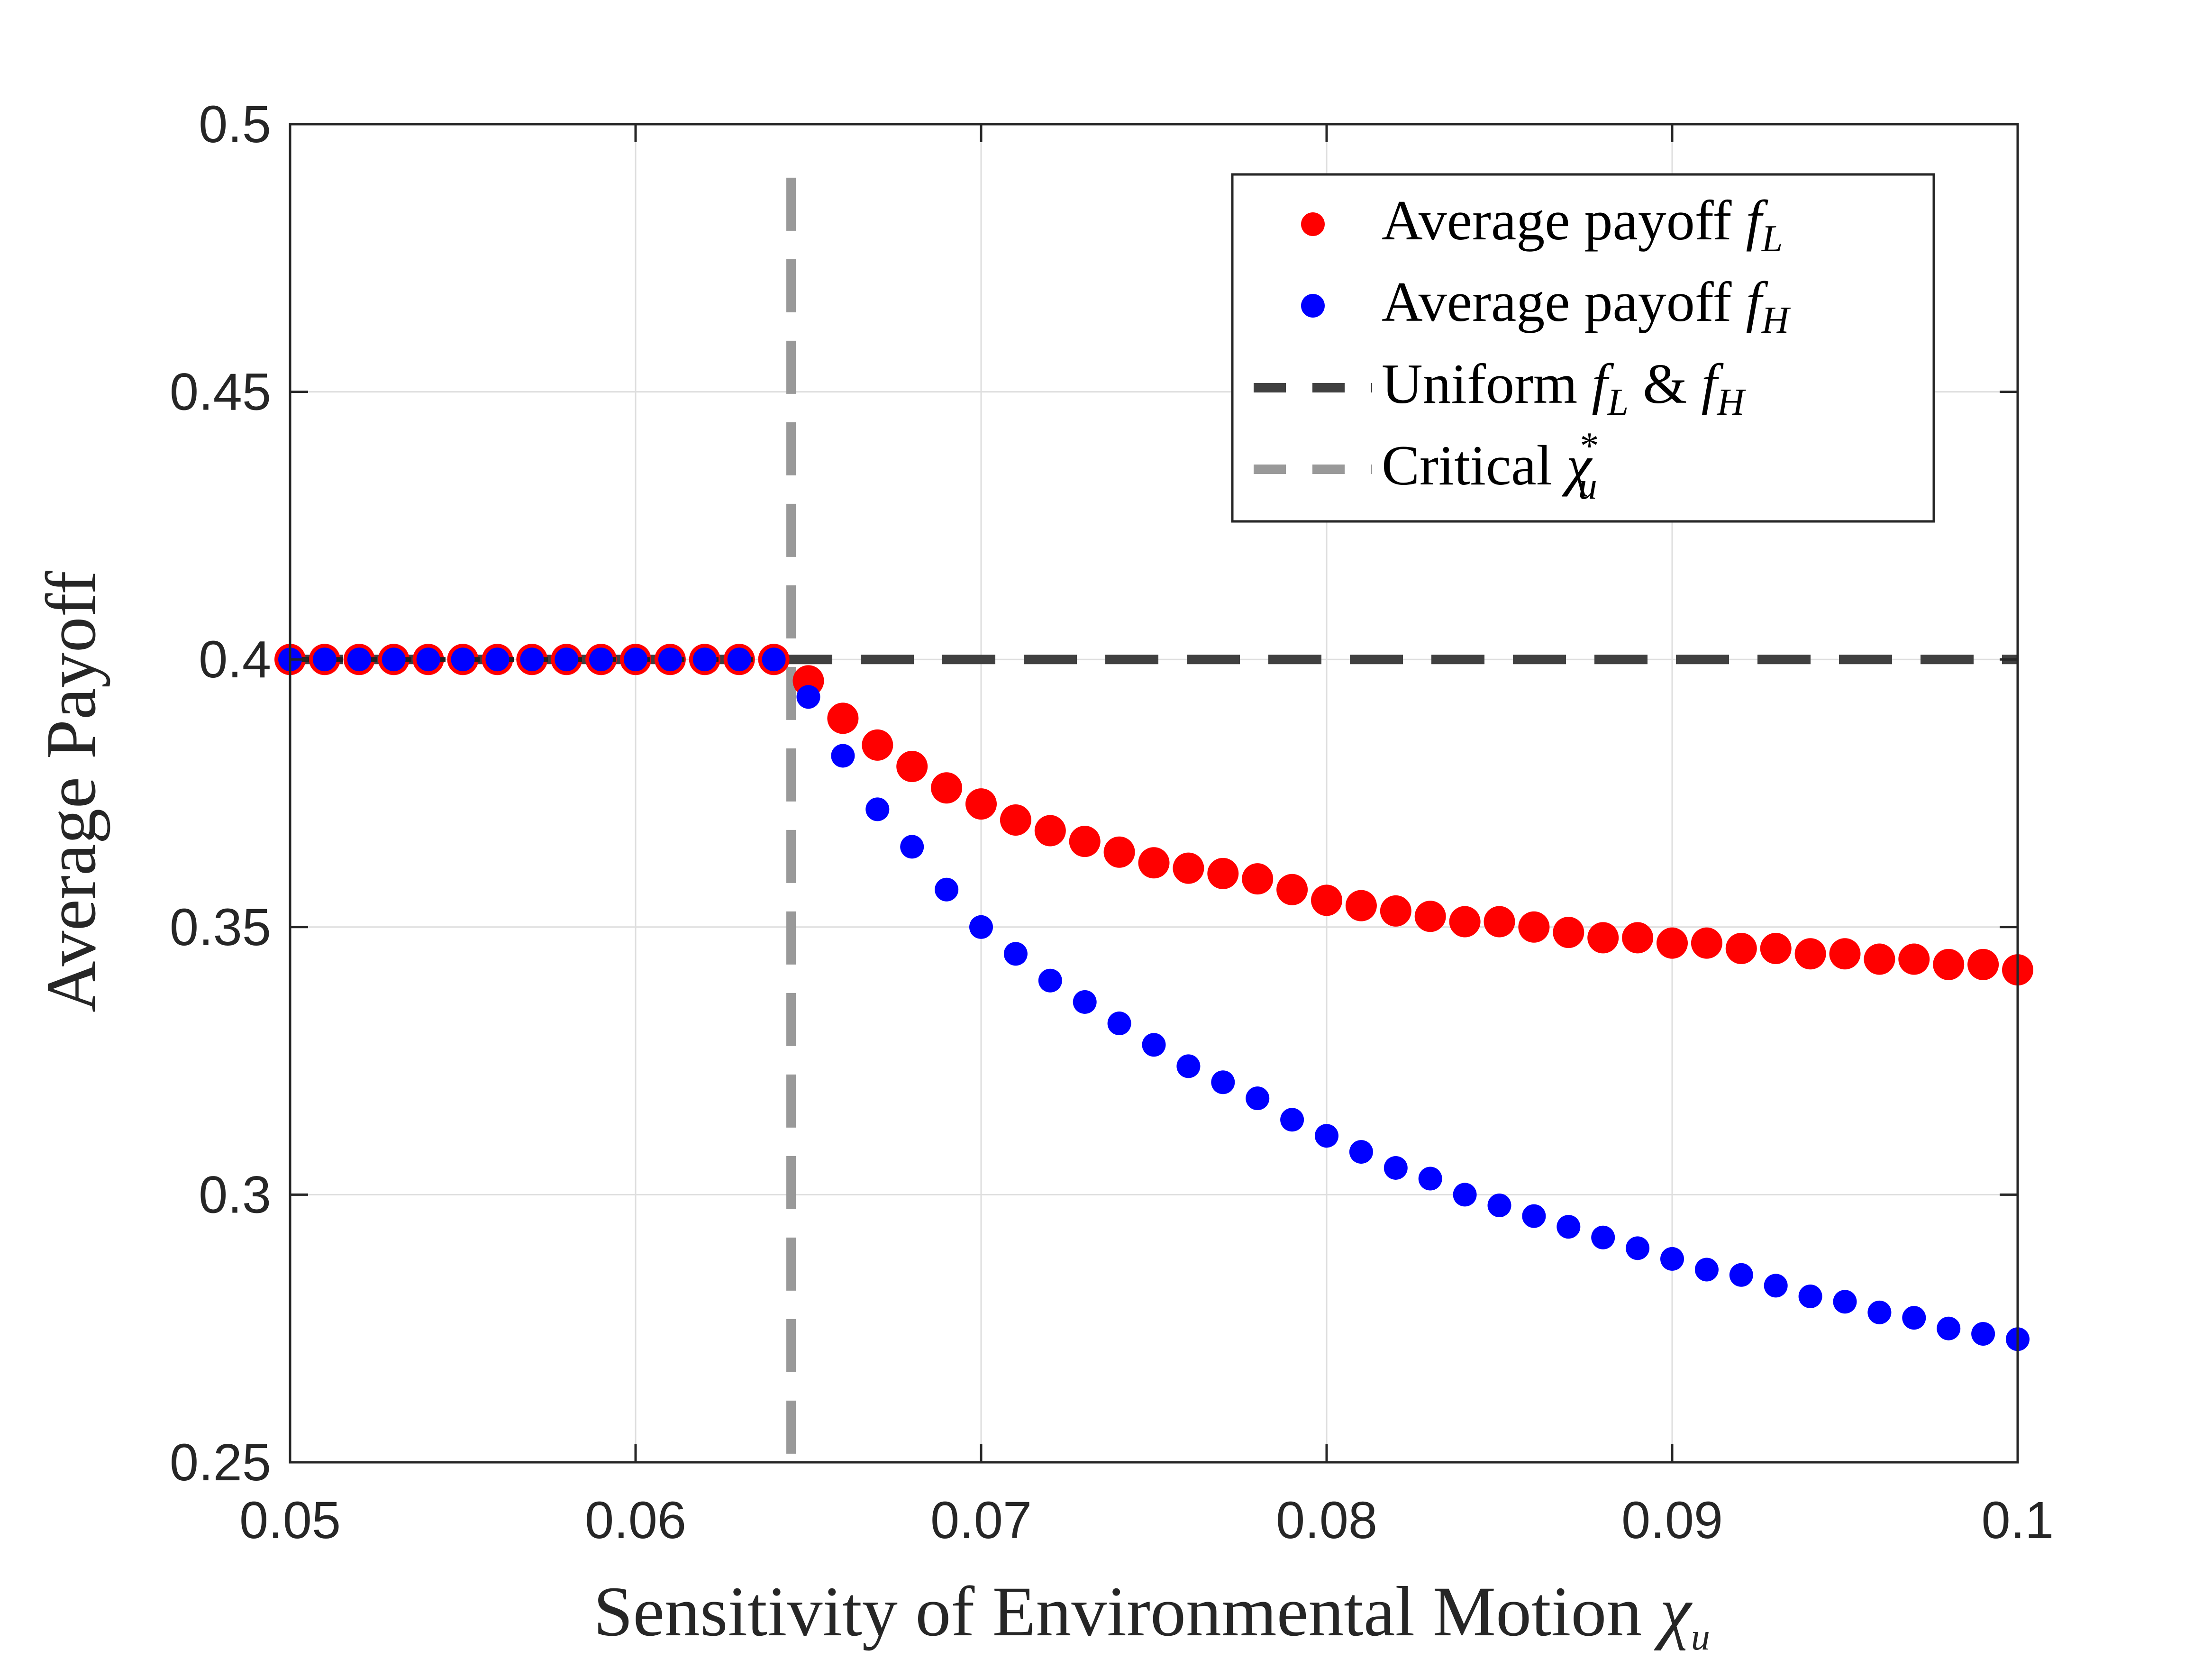 This screenshot has height=1659, width=2212. What do you see at coordinates (235, 659) in the screenshot?
I see `y-tick-label: 0.4` at bounding box center [235, 659].